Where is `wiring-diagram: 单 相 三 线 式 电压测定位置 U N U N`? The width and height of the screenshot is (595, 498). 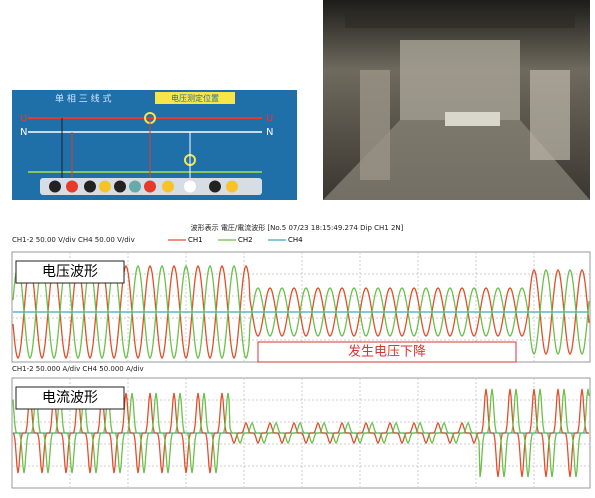
wiring-diagram: 单 相 三 线 式 电压测定位置 U N U N is located at coordinates (154, 145).